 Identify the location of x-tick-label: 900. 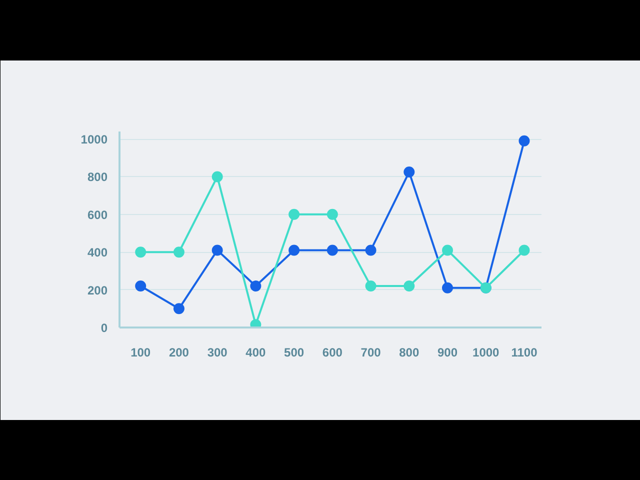
(448, 353).